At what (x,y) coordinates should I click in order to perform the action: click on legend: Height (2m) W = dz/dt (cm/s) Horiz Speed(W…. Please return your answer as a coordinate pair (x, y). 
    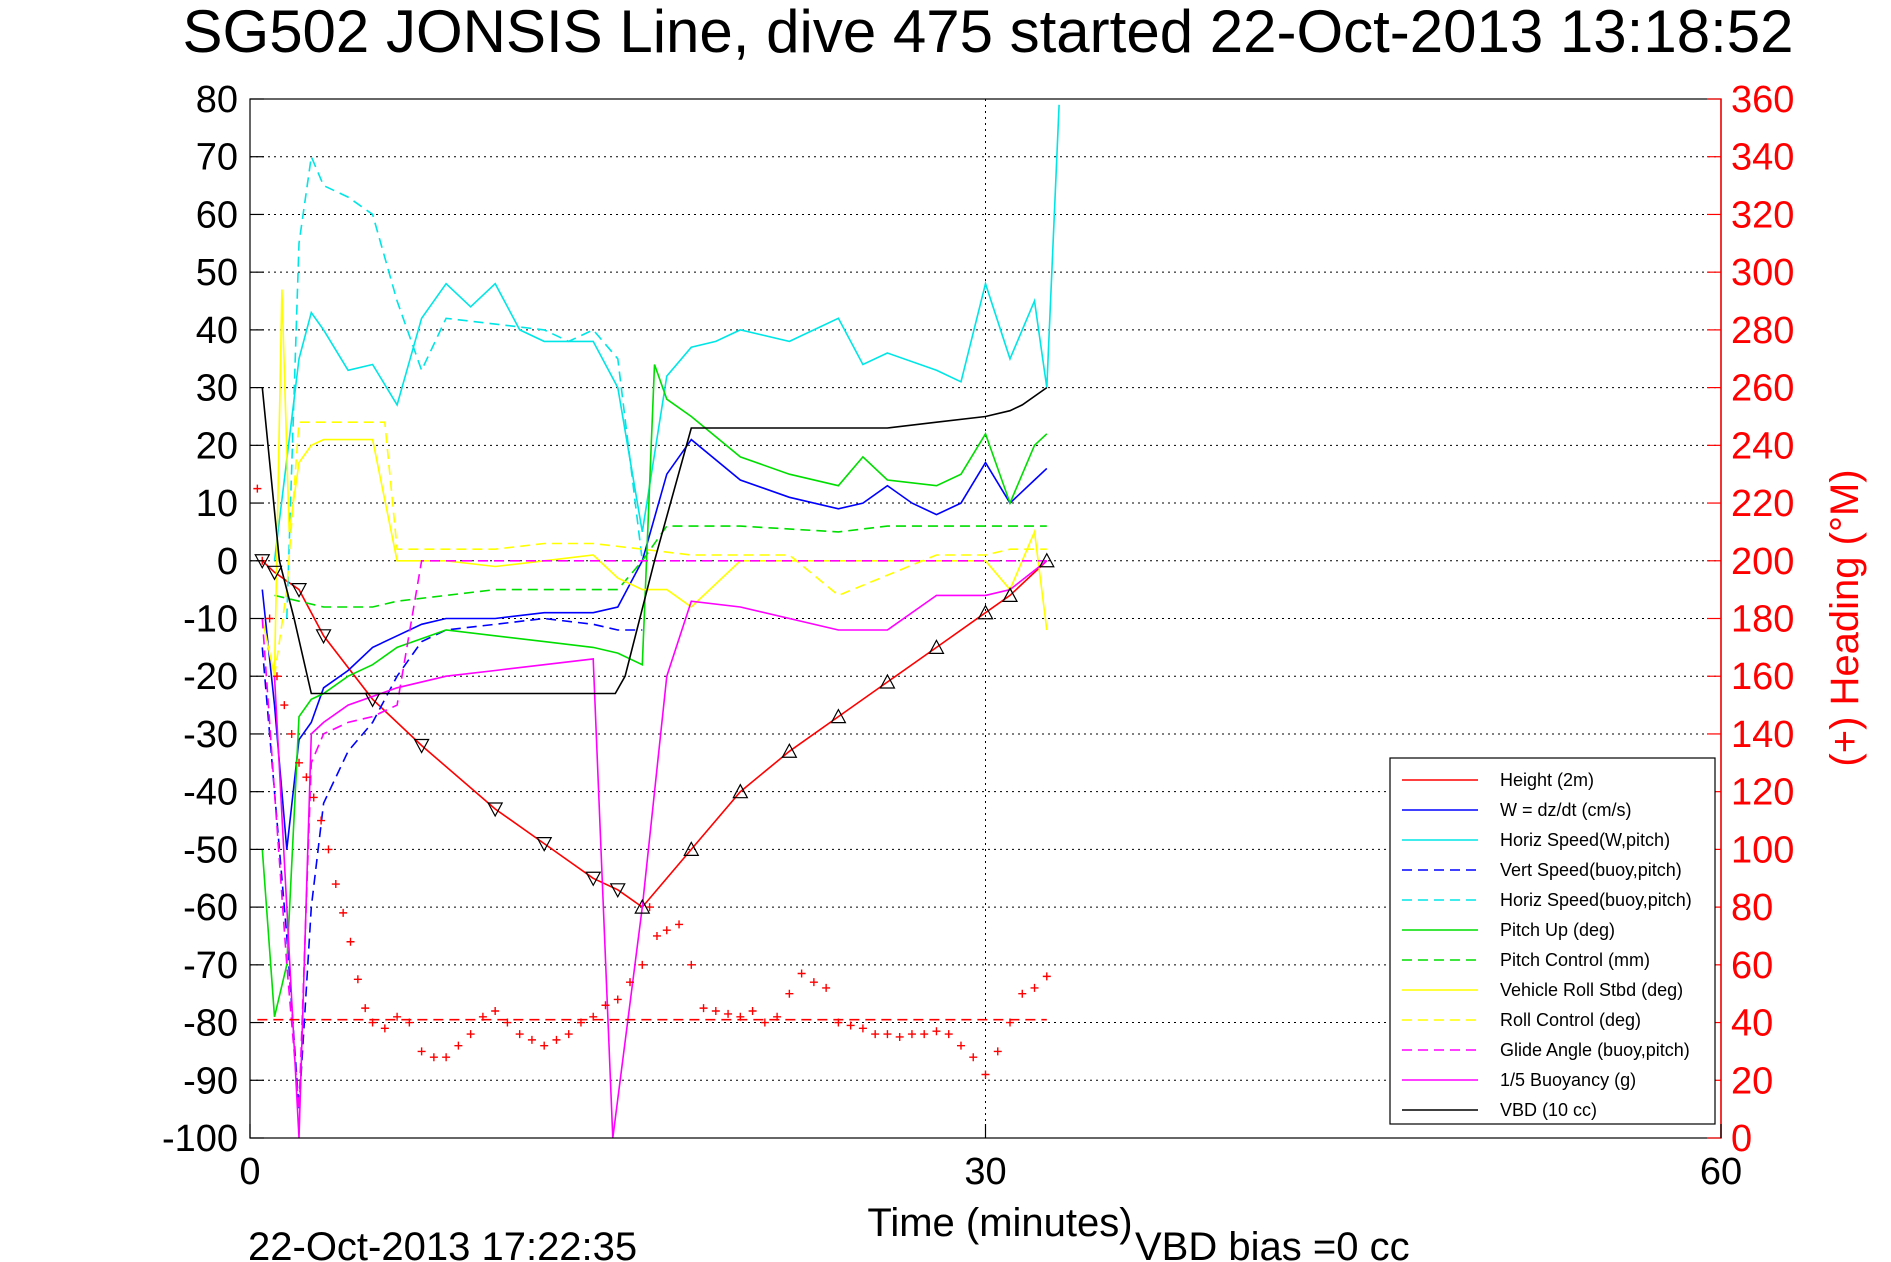
    Looking at the image, I should click on (1552, 941).